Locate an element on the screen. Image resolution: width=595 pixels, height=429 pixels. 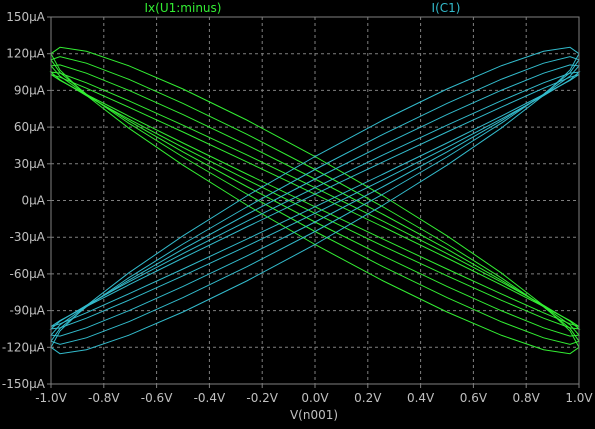
x-tick-label: 0.6V is located at coordinates (474, 398).